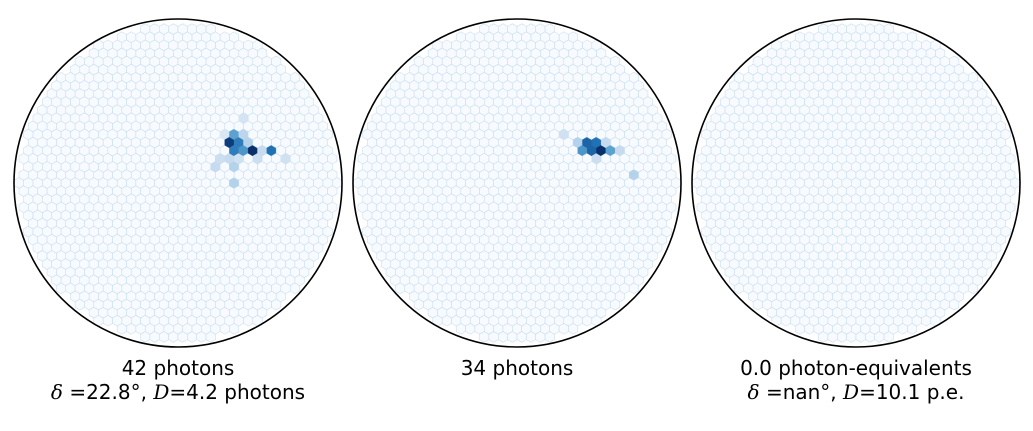 This screenshot has width=1033, height=431. What do you see at coordinates (801, 392) in the screenshot?
I see `delta-value: =nan°,` at bounding box center [801, 392].